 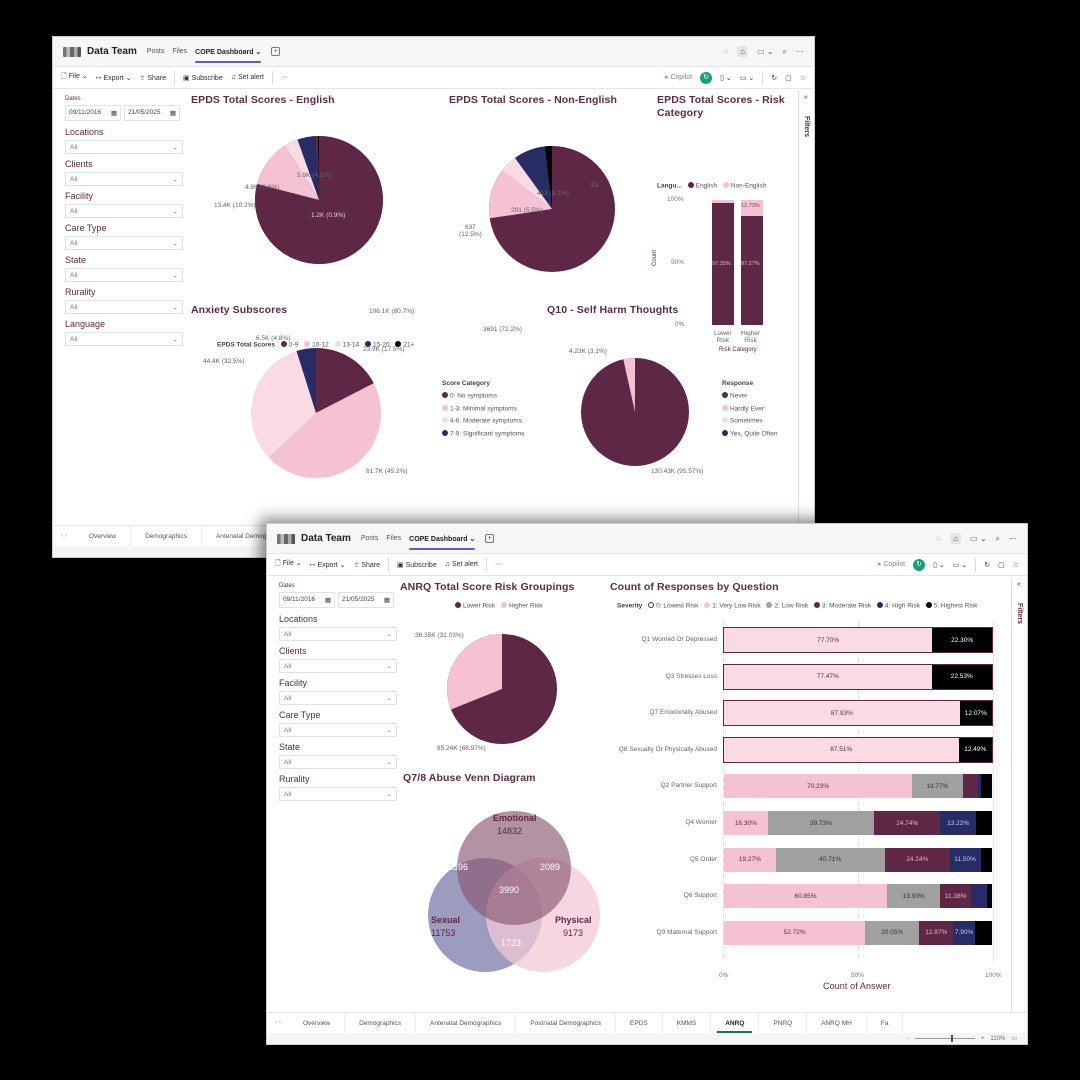 I want to click on bar-segment: 87.51%, so click(x=841, y=749).